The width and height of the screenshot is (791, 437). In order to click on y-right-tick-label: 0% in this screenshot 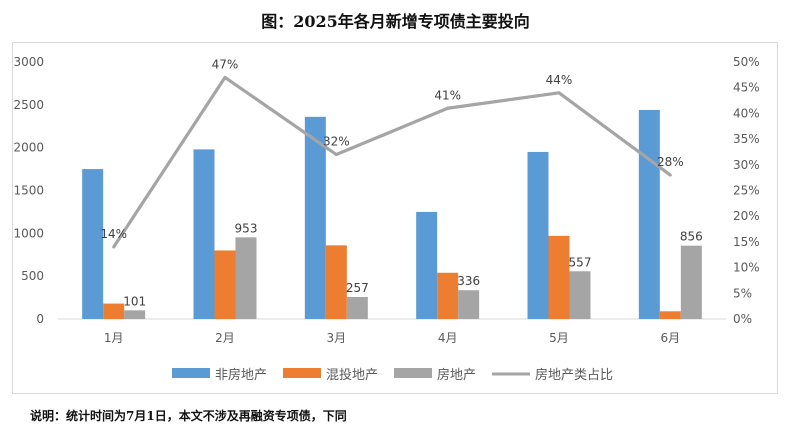, I will do `click(742, 319)`.